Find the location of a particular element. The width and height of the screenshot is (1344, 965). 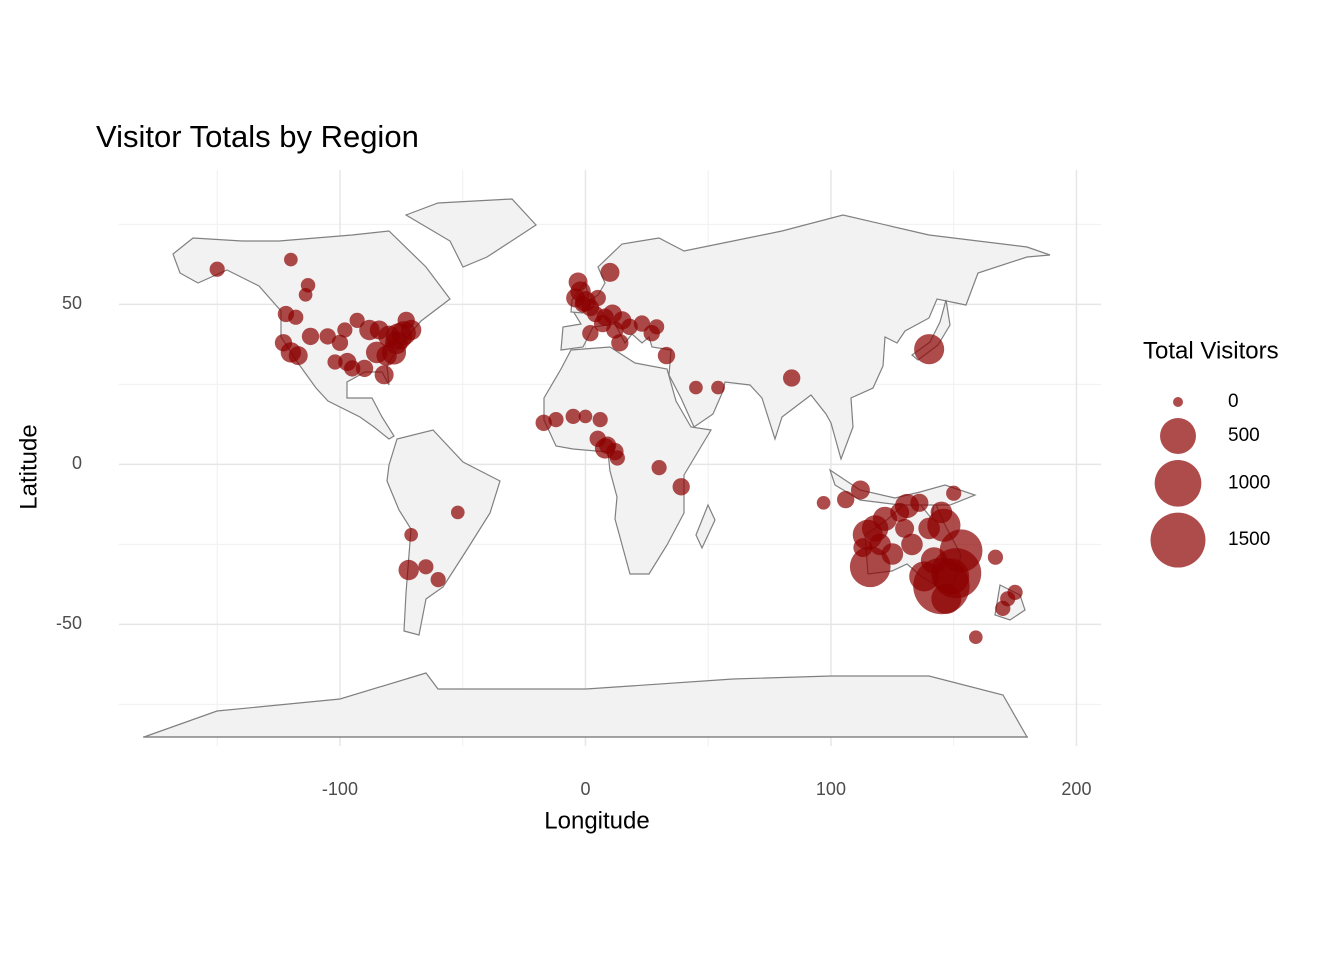

antarctica is located at coordinates (586, 705).